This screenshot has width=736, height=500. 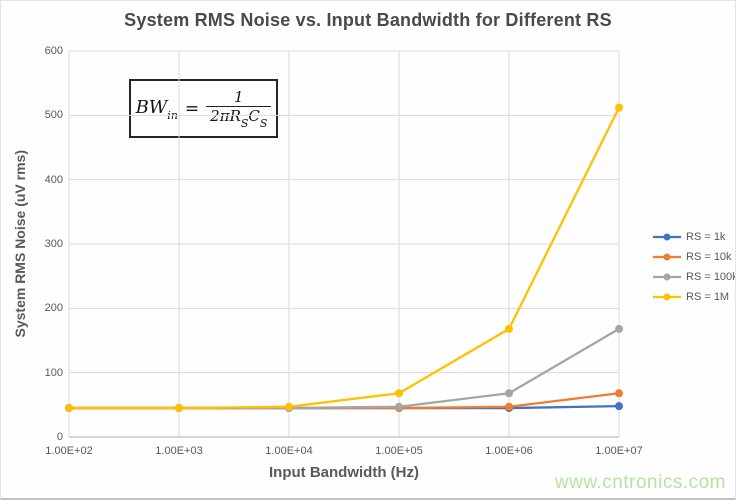 What do you see at coordinates (709, 257) in the screenshot?
I see `legend-label: RS = 10k` at bounding box center [709, 257].